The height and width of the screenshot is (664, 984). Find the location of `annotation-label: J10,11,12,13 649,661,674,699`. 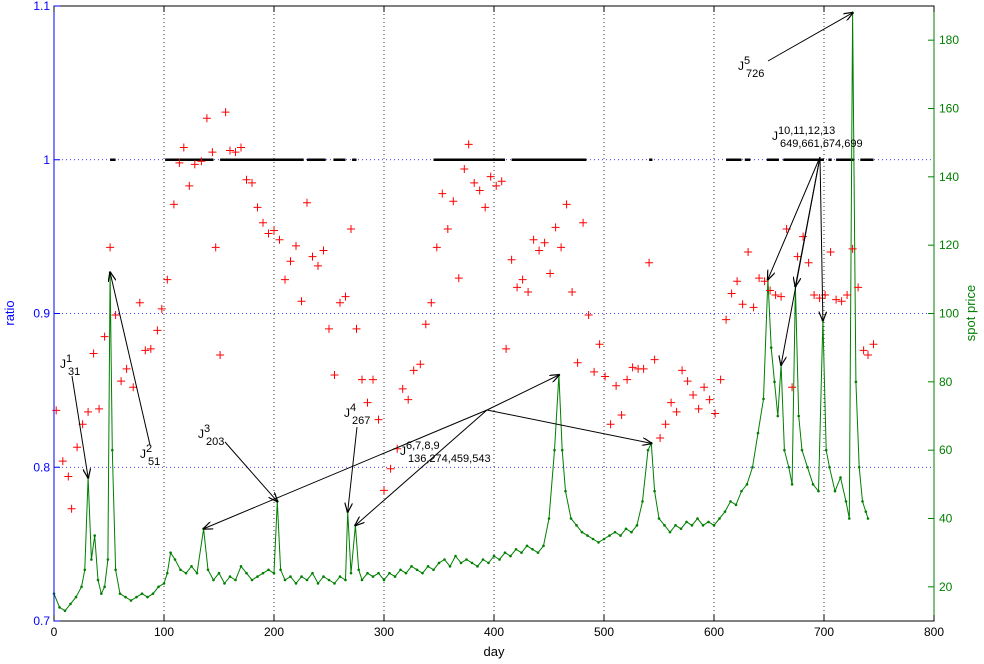

annotation-label: J10,11,12,13 649,661,674,699 is located at coordinates (817, 137).